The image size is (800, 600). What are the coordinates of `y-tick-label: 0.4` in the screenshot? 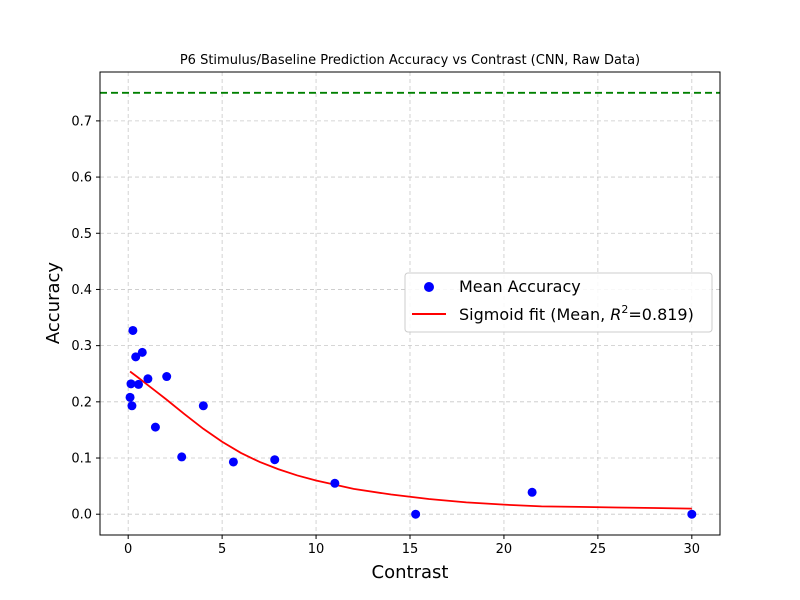 It's located at (81, 290).